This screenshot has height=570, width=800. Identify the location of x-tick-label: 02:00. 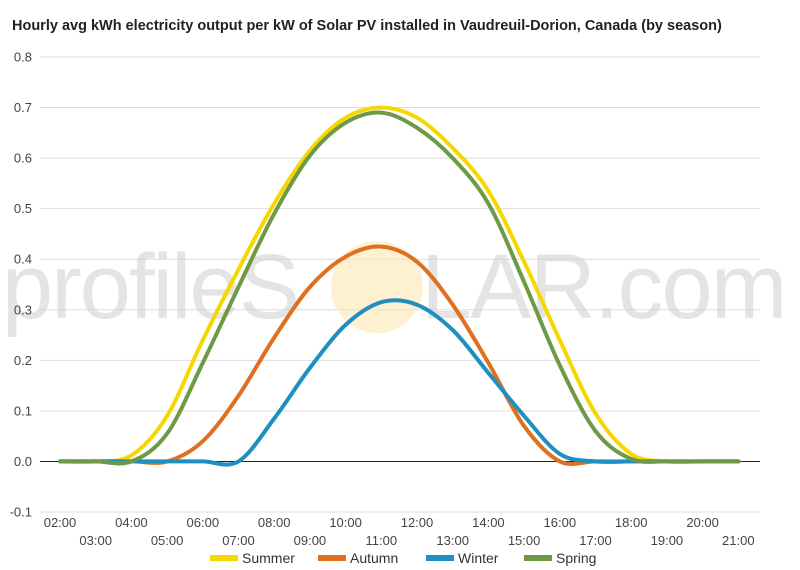
(60, 522).